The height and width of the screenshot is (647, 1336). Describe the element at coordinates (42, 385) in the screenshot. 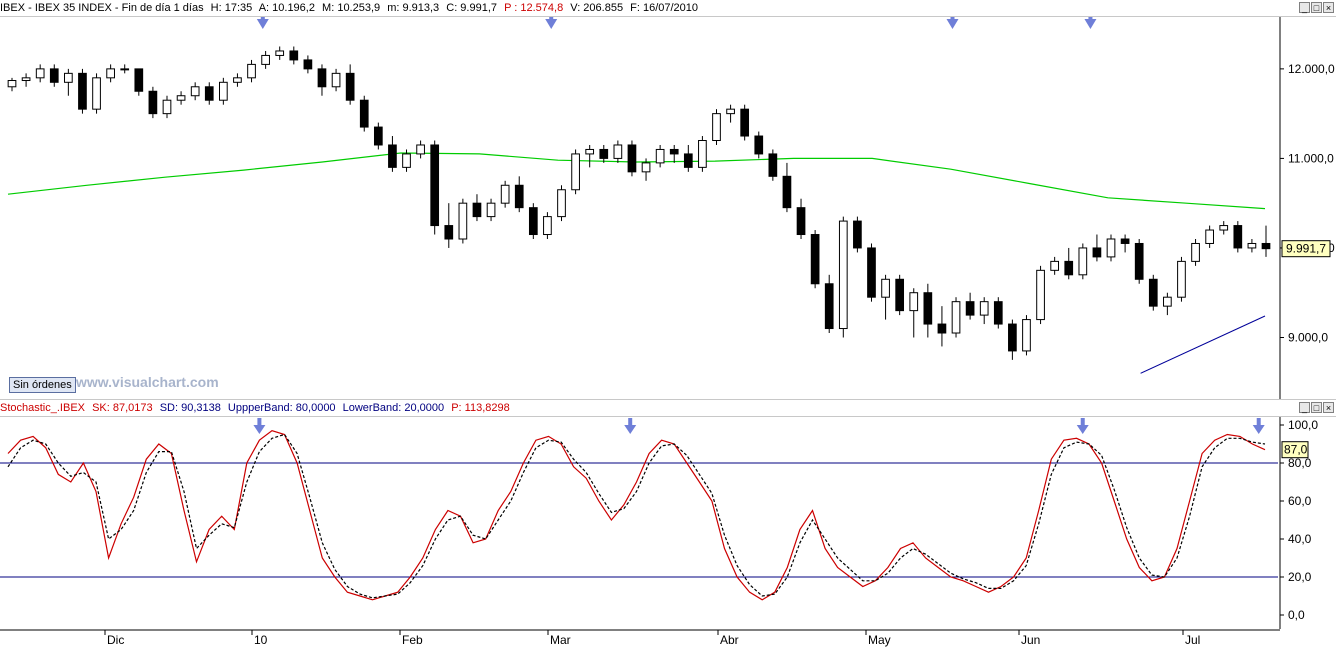

I see `sin-ordenes-button: Sin órdenes` at that location.